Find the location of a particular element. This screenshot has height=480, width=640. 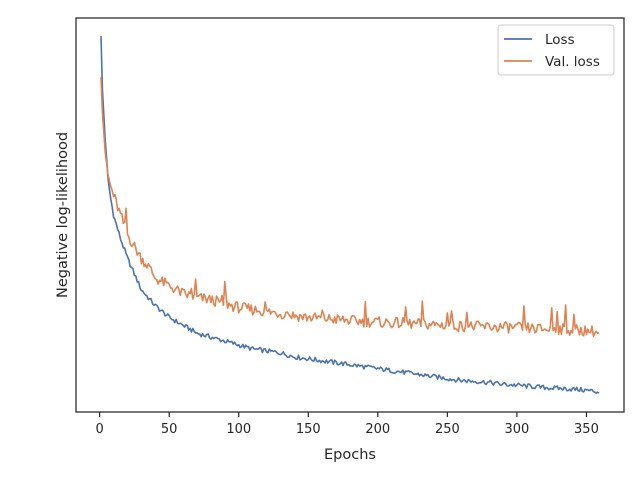

legend: Loss Val. loss is located at coordinates (556, 50).